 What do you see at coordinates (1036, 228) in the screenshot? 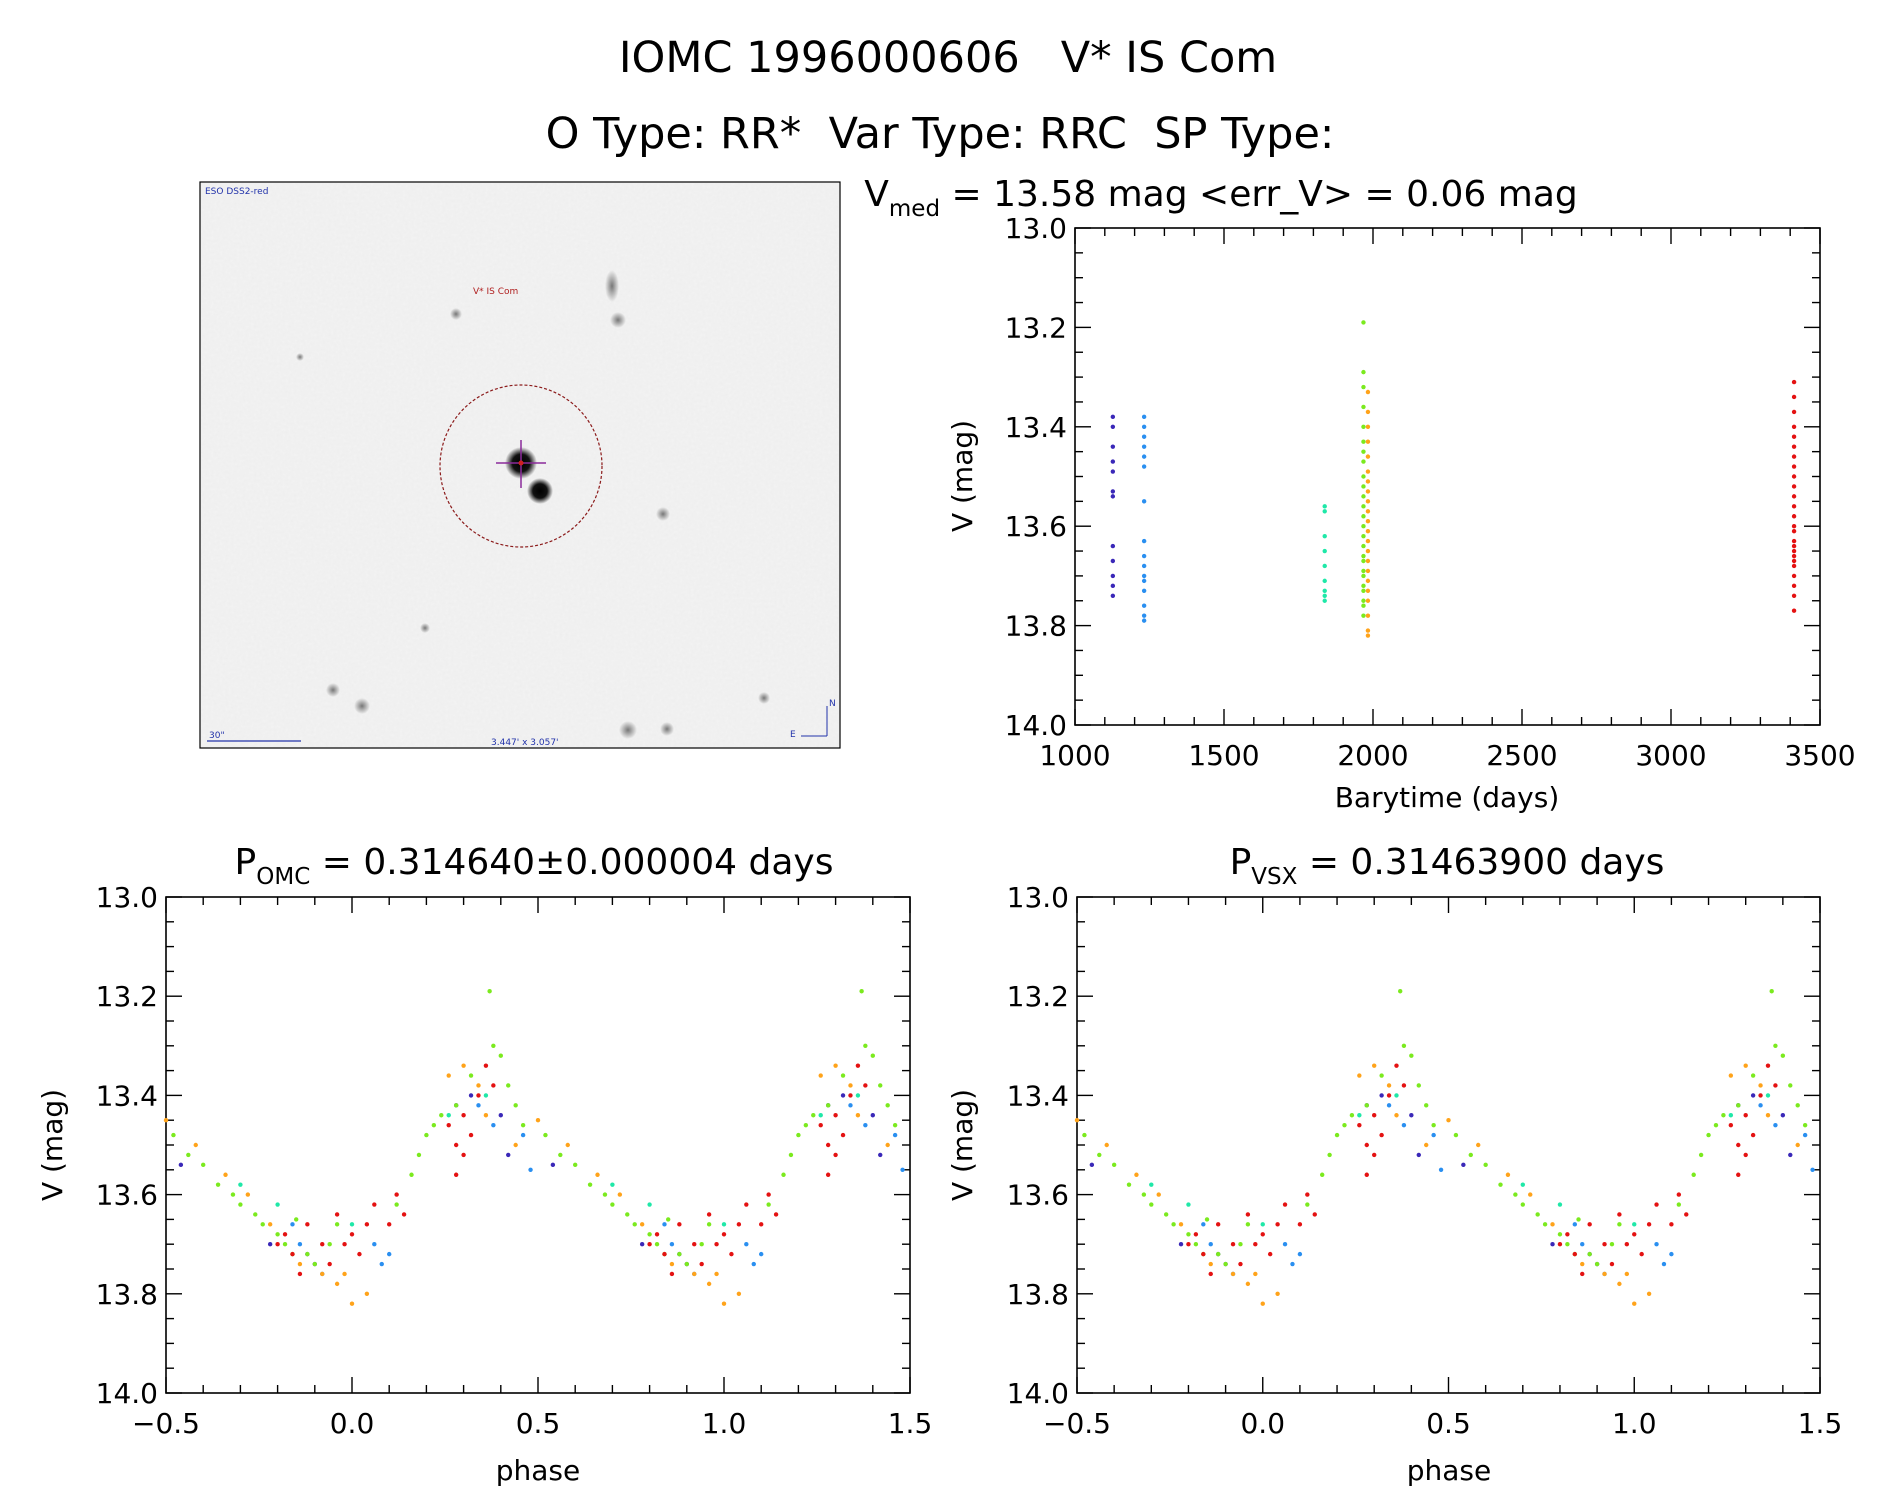
I see `lightcurve-ytick-label: 13.0` at bounding box center [1036, 228].